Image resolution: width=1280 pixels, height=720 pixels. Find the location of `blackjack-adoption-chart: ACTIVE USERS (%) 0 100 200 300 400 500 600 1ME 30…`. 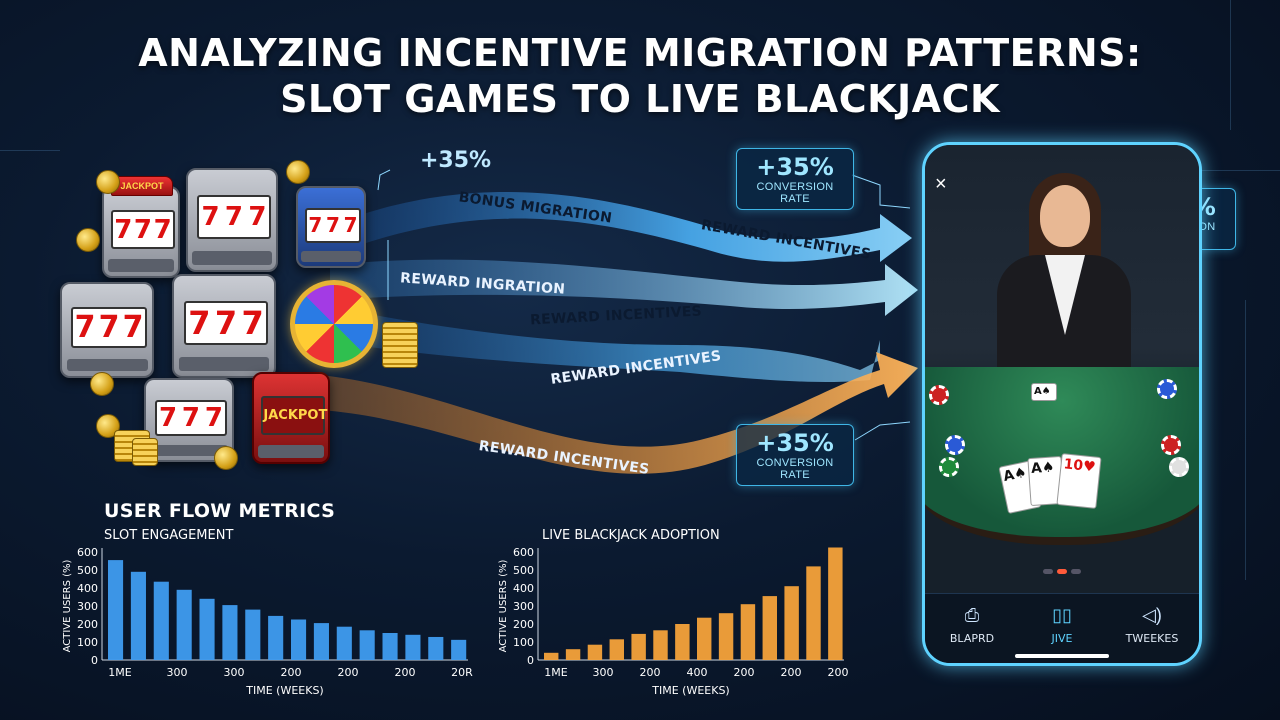

blackjack-adoption-chart: ACTIVE USERS (%) 0 100 200 300 400 500 600 1ME 30… is located at coordinates (673, 621).